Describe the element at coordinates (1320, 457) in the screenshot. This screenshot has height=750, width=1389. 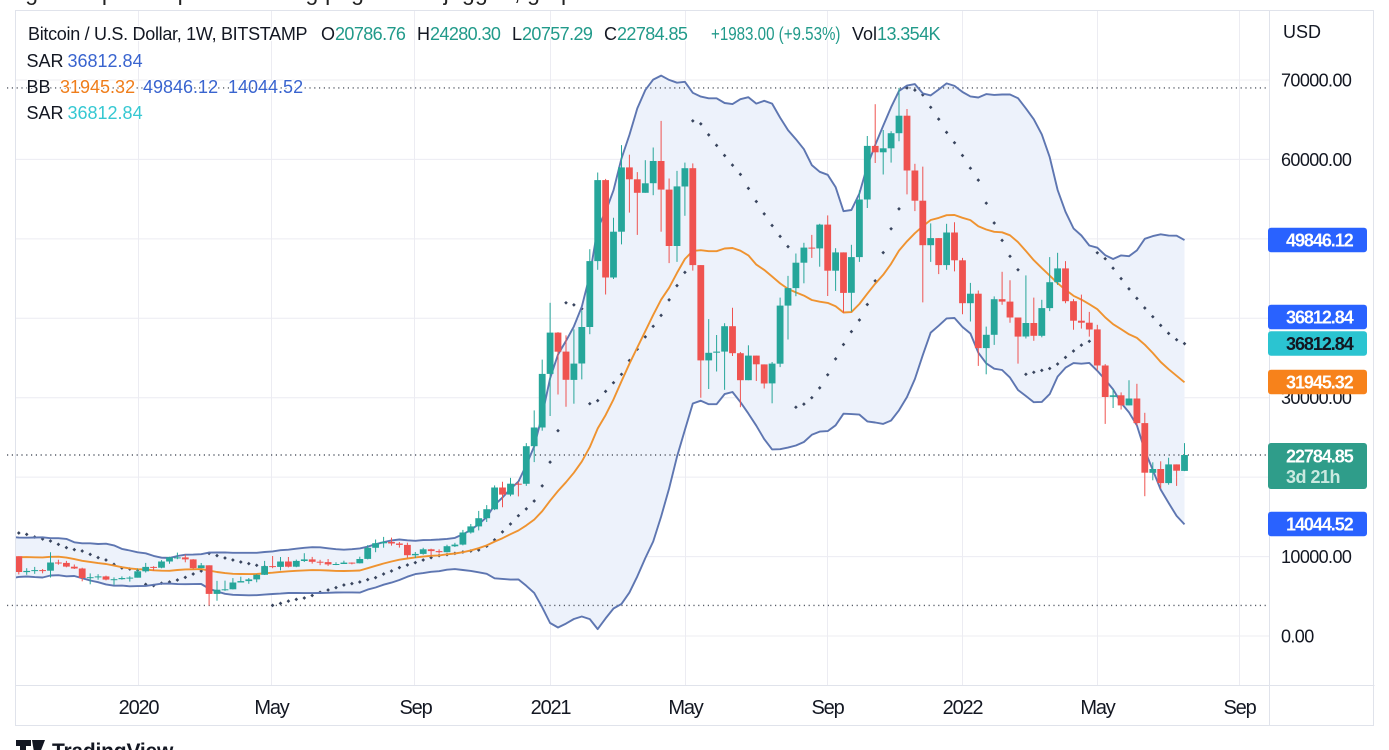
I see `svg-text: 22784.85` at that location.